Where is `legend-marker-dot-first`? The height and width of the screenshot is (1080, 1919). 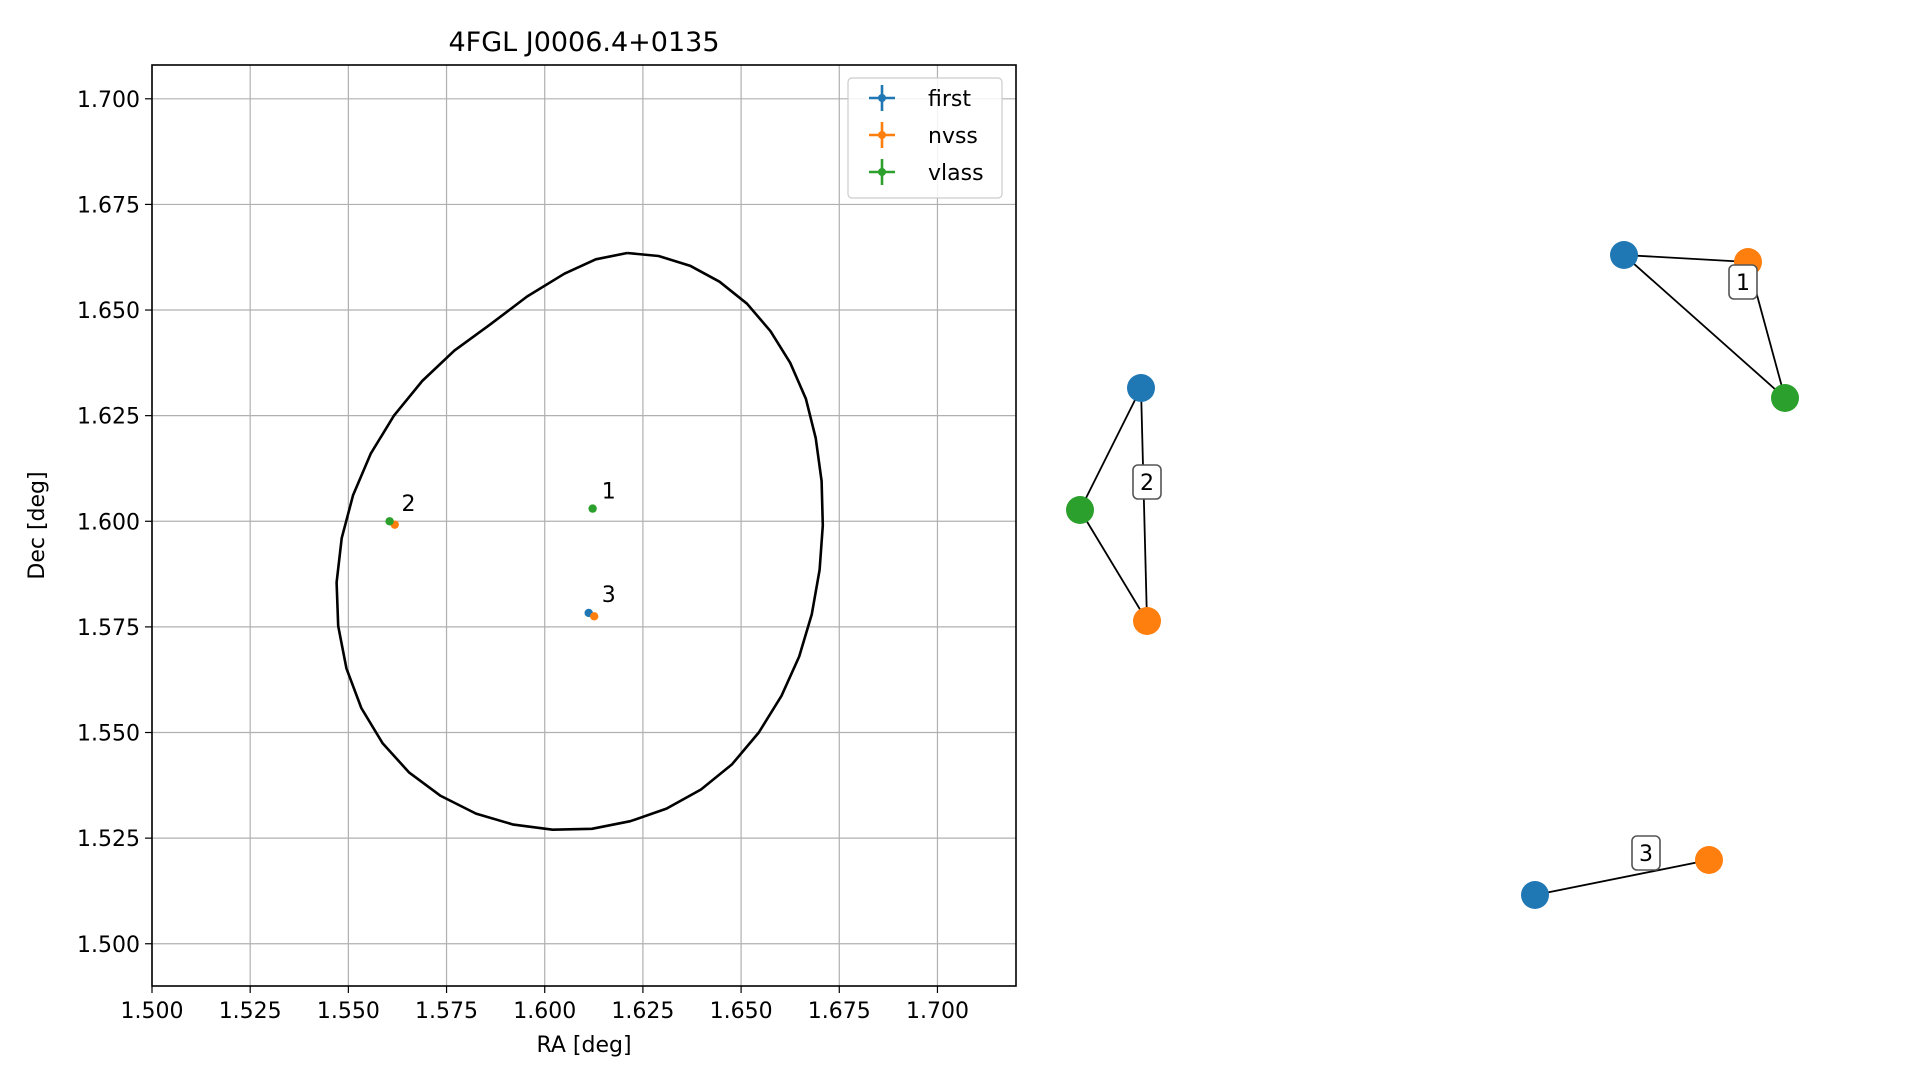
legend-marker-dot-first is located at coordinates (882, 98).